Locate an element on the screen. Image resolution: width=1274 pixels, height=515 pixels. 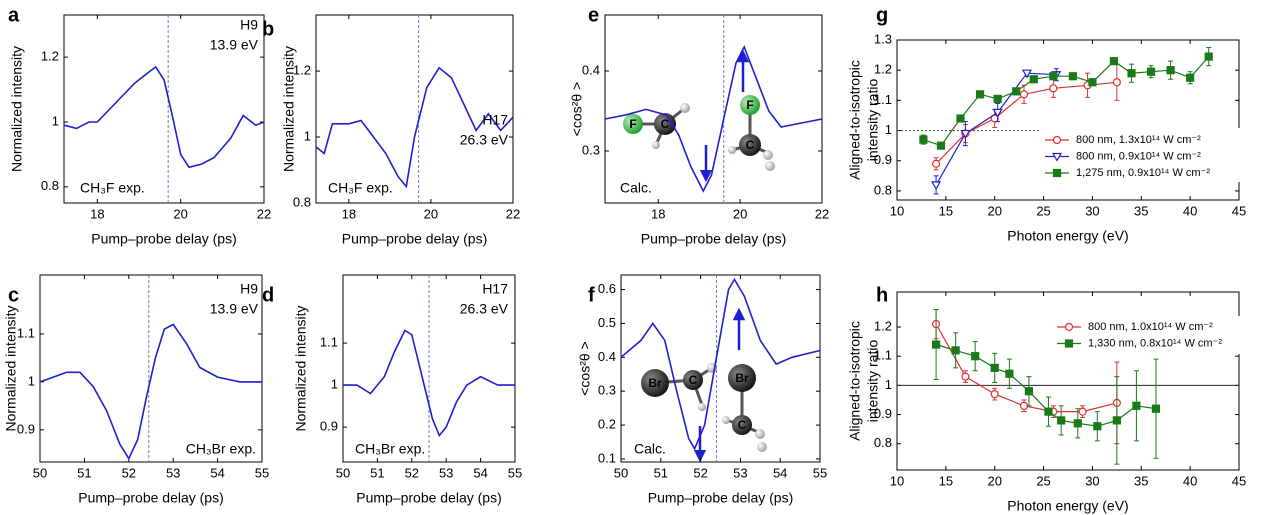
annotation: Calc. is located at coordinates (636, 188).